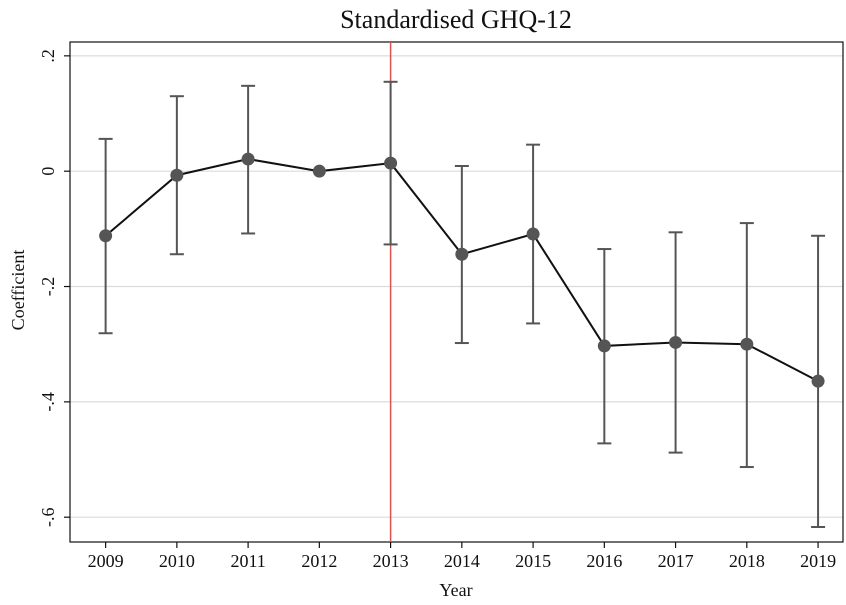 This screenshot has width=846, height=605. What do you see at coordinates (106, 561) in the screenshot?
I see `x-tick-label: 2009` at bounding box center [106, 561].